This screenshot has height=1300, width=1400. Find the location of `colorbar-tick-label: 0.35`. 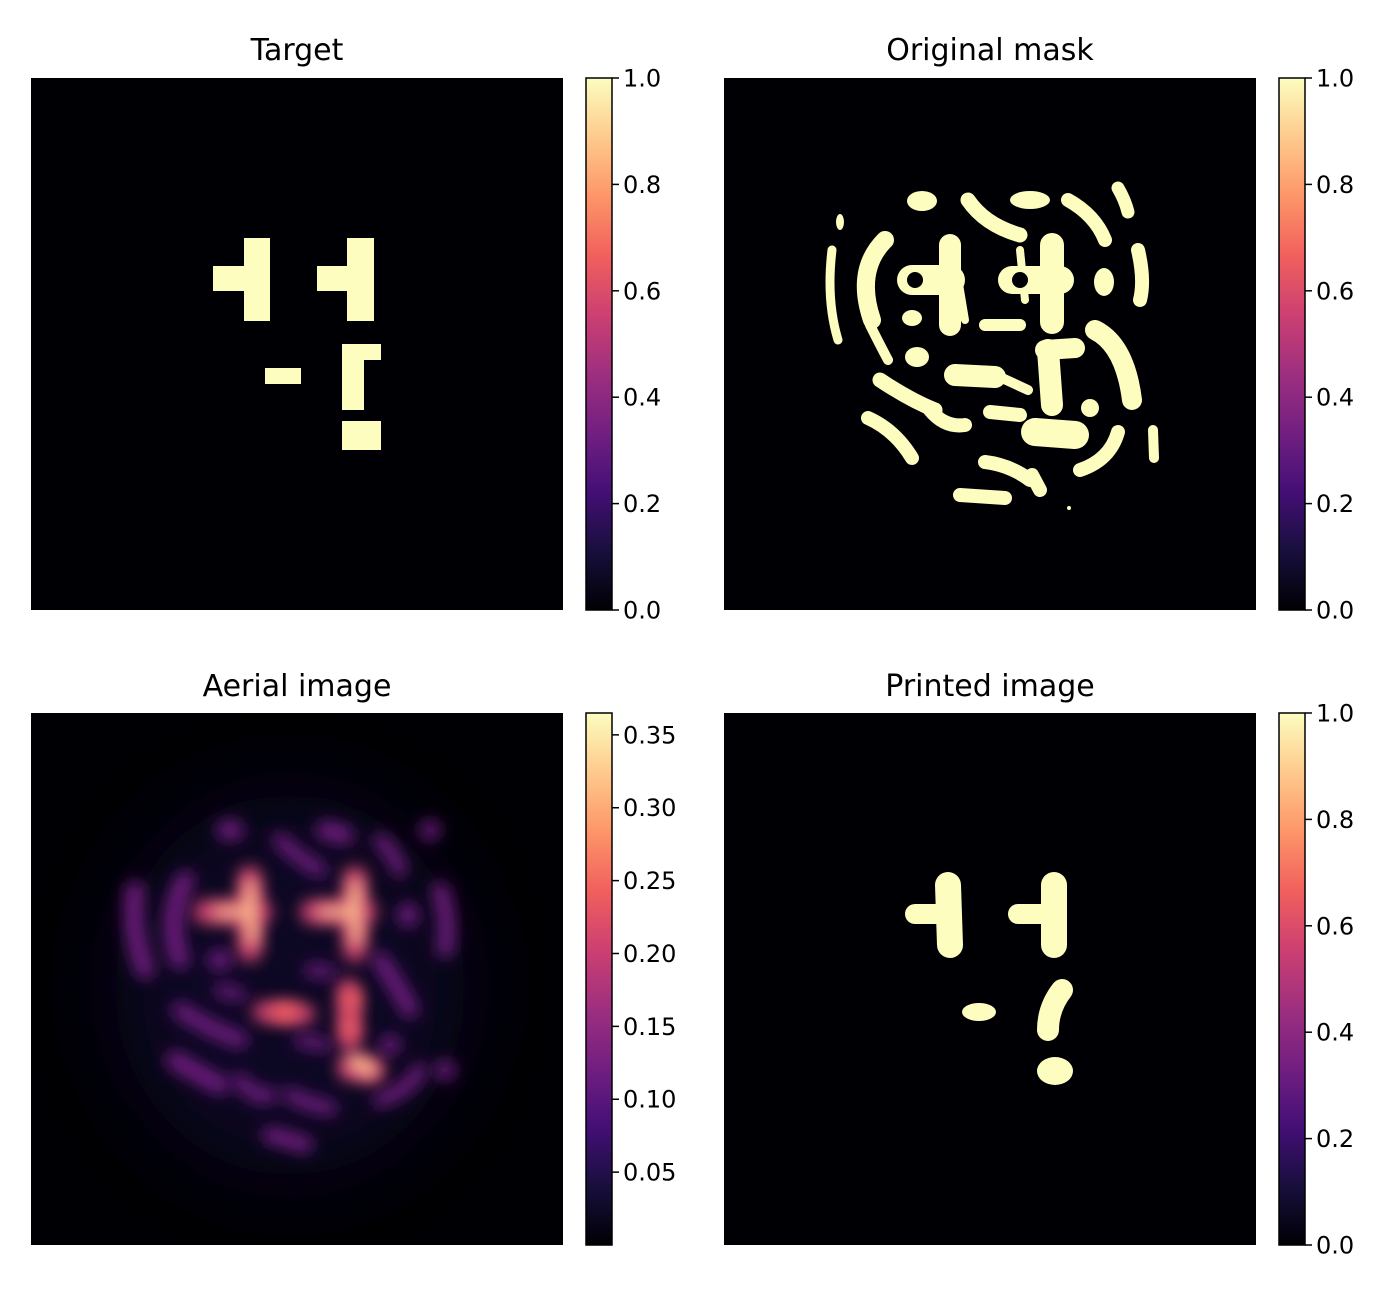

colorbar-tick-label: 0.35 is located at coordinates (649, 735).